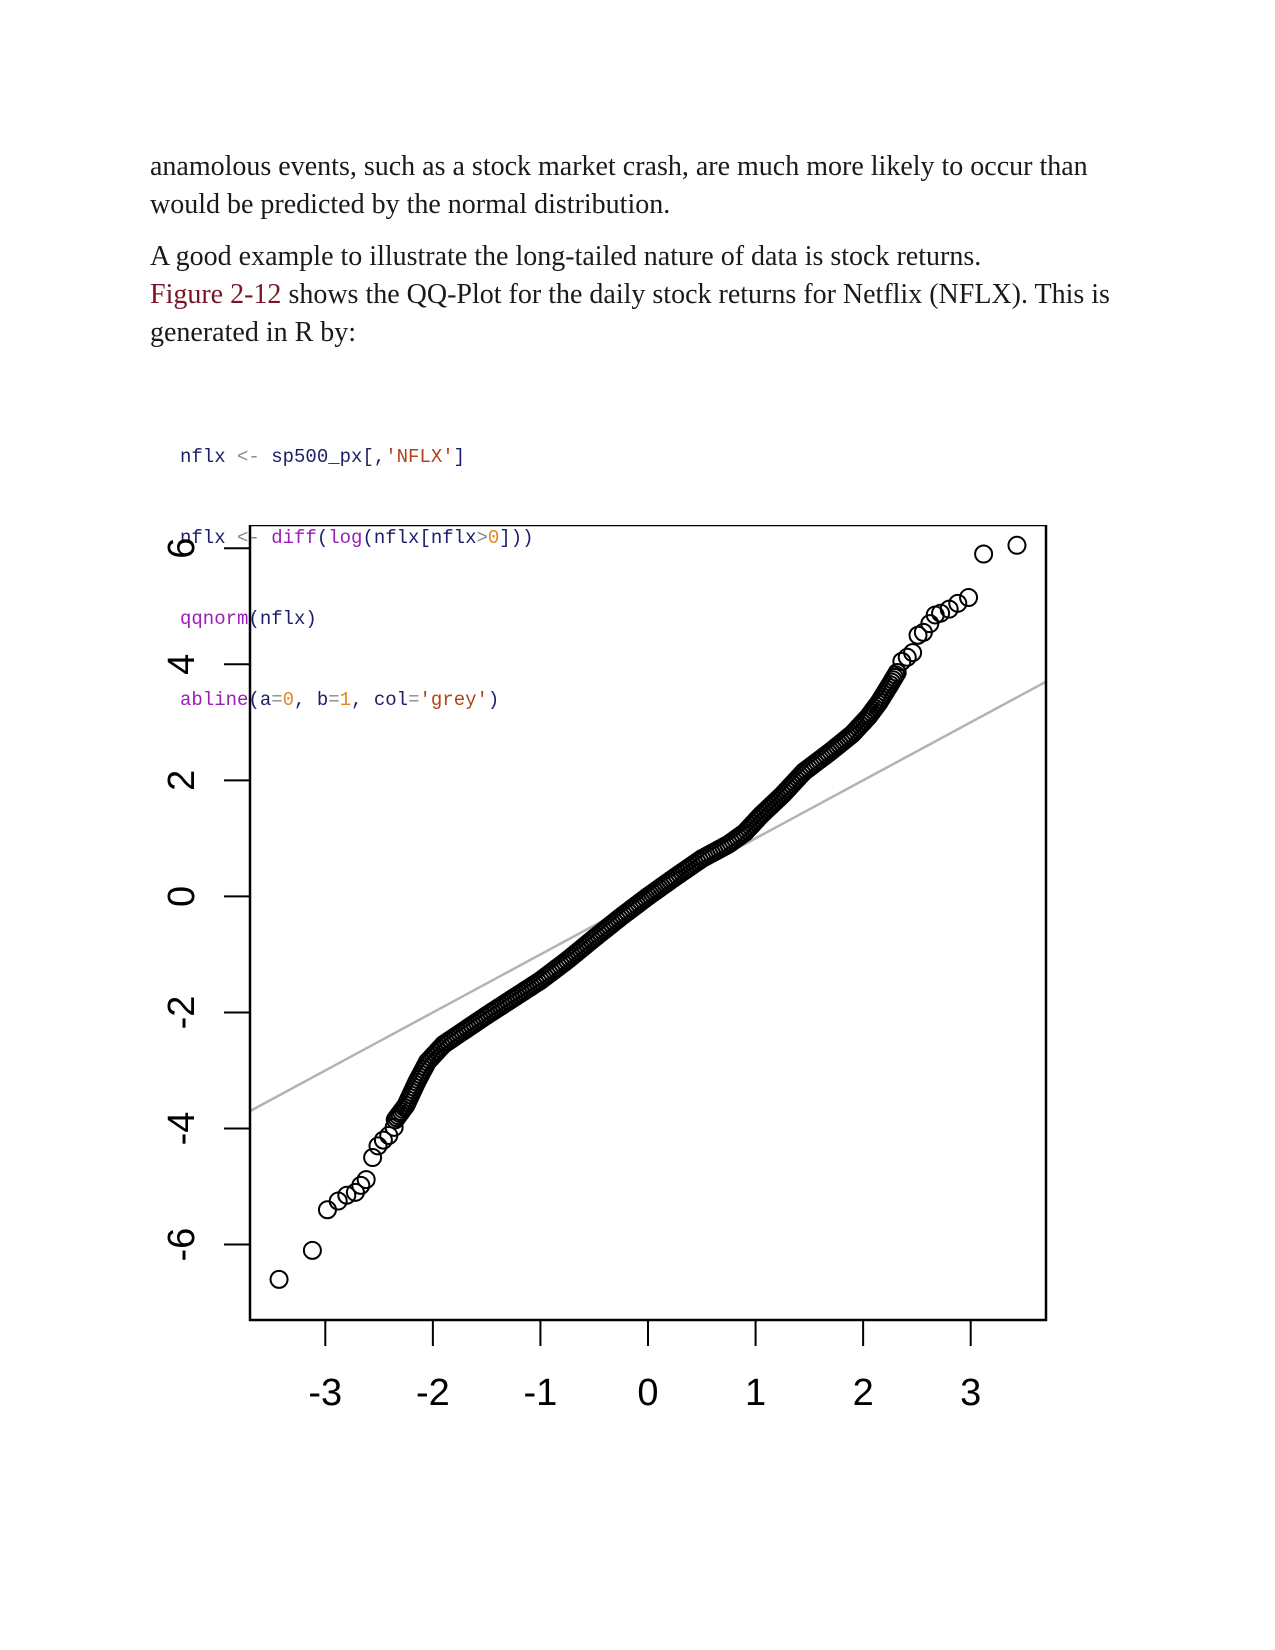 The height and width of the screenshot is (1650, 1275). What do you see at coordinates (214, 700) in the screenshot?
I see `code-token: abline` at bounding box center [214, 700].